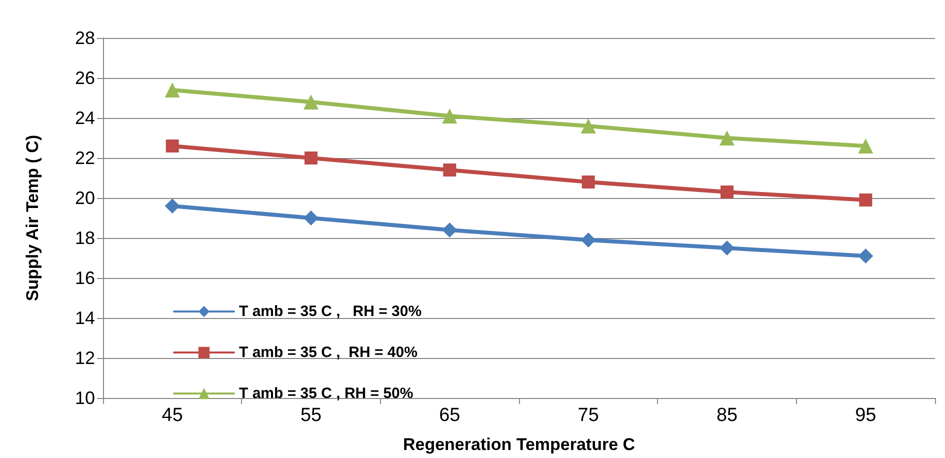 The width and height of the screenshot is (945, 458). Describe the element at coordinates (328, 352) in the screenshot. I see `legend-label: T amb = 35 C , RH = 40%` at that location.